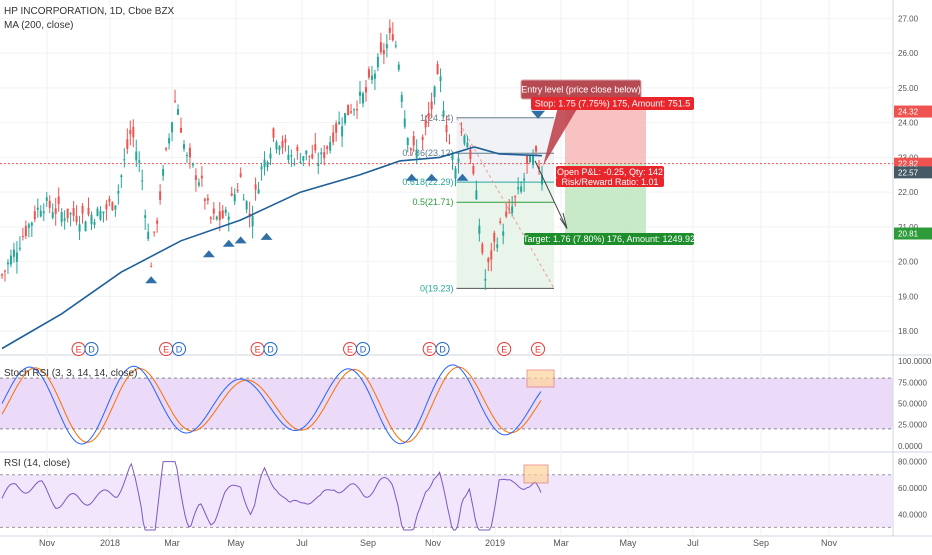 This screenshot has width=932, height=555. What do you see at coordinates (432, 202) in the screenshot?
I see `fib-label: 0.5(21.71)` at bounding box center [432, 202].